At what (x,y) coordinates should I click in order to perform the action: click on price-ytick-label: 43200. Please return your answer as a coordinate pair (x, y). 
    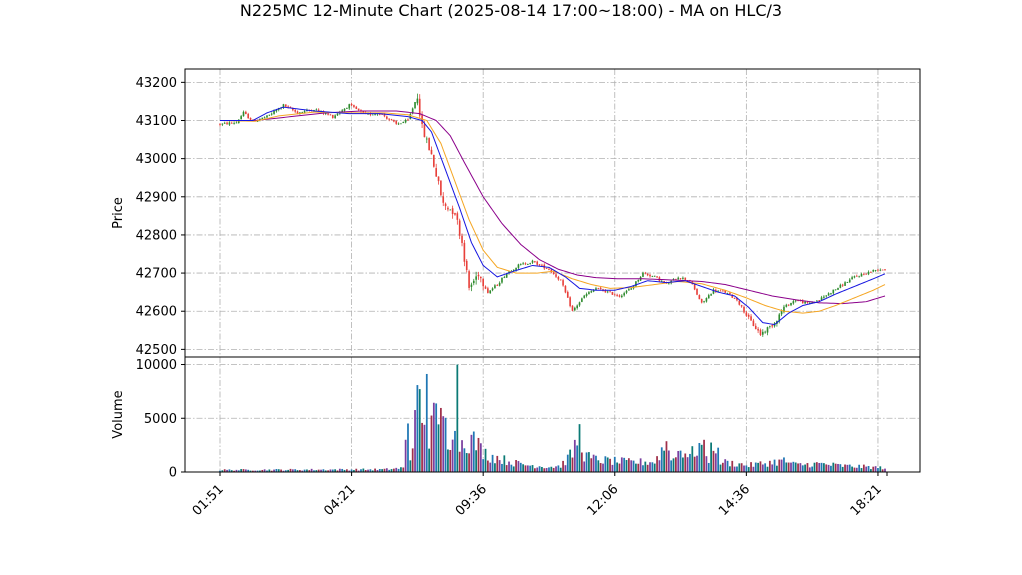
    Looking at the image, I should click on (156, 83).